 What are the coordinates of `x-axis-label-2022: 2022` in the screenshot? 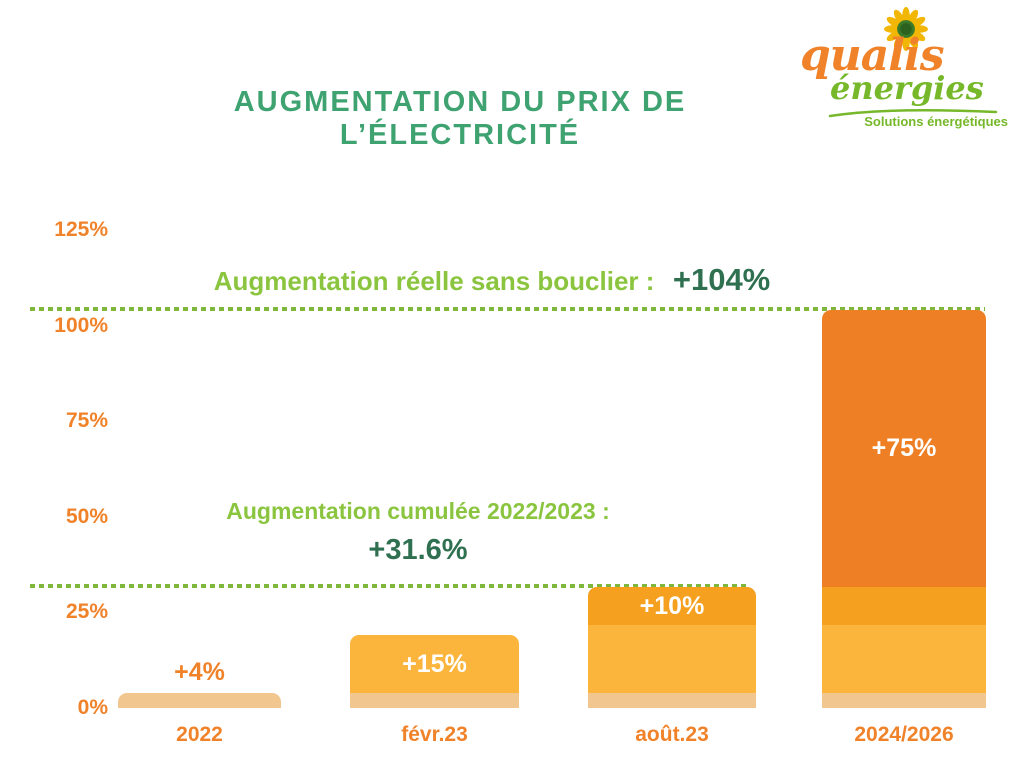 It's located at (199, 734).